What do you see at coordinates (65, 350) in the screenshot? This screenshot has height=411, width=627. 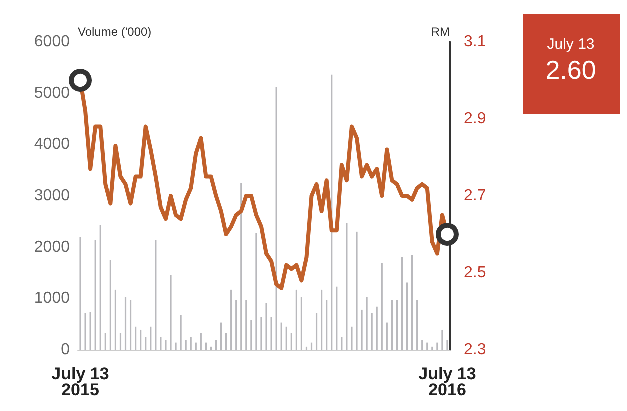 I see `y-tick-label: 0` at bounding box center [65, 350].